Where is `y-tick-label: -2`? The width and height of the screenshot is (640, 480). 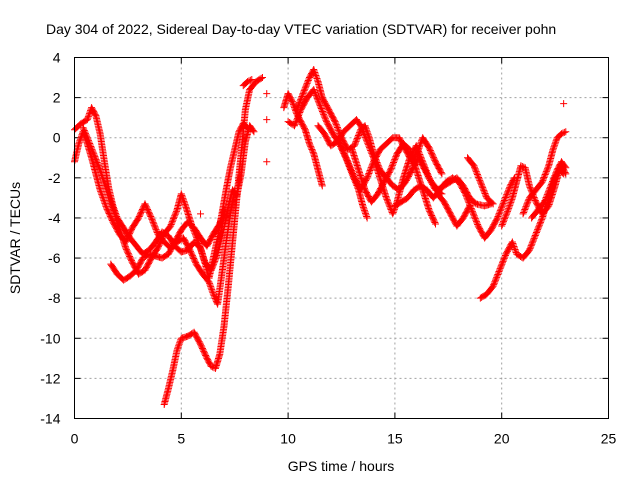 y-tick-label: -2 is located at coordinates (54, 178).